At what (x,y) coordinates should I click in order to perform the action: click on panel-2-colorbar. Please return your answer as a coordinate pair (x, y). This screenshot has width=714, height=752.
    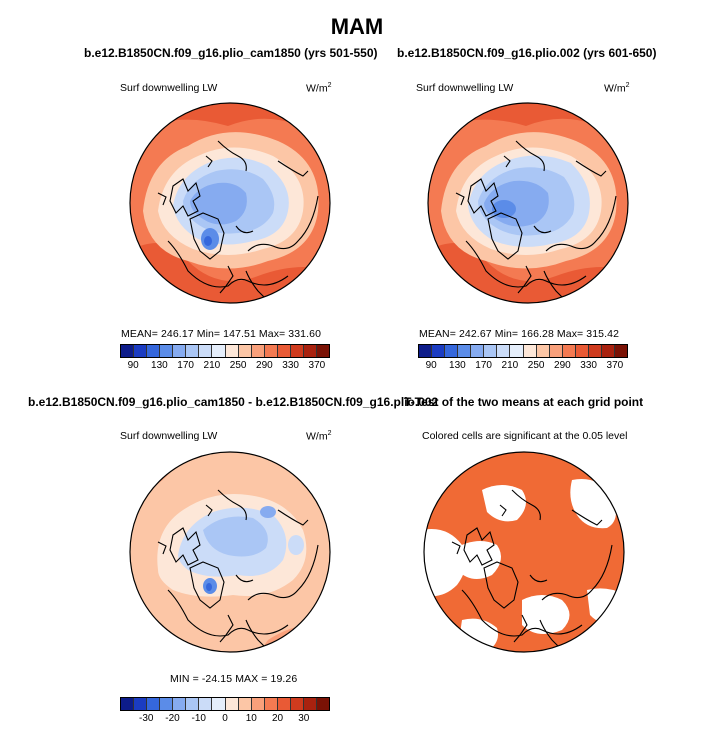
    Looking at the image, I should click on (523, 351).